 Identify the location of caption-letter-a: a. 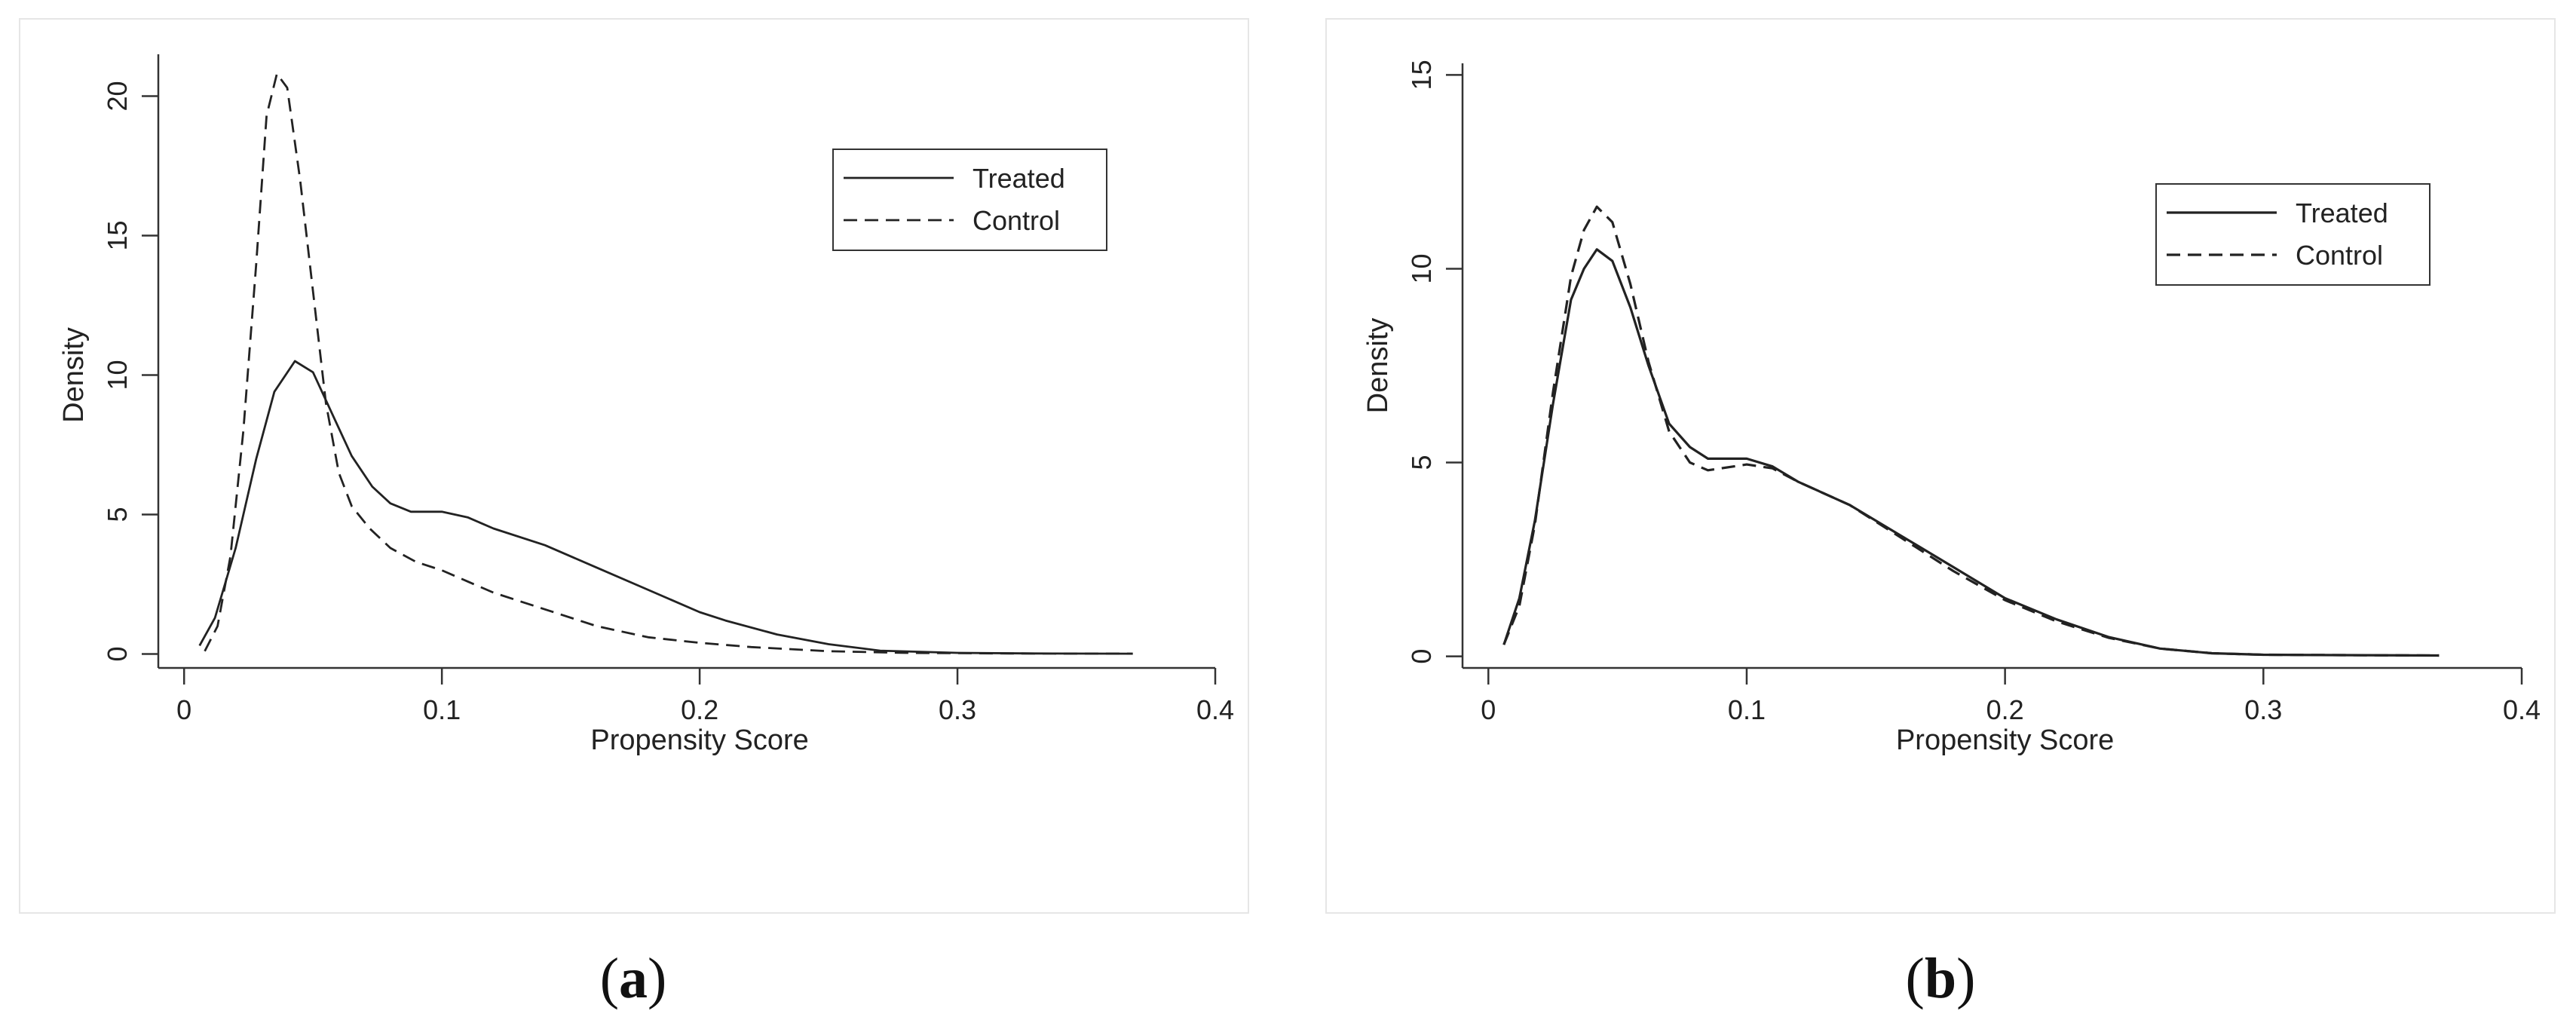
(633, 978).